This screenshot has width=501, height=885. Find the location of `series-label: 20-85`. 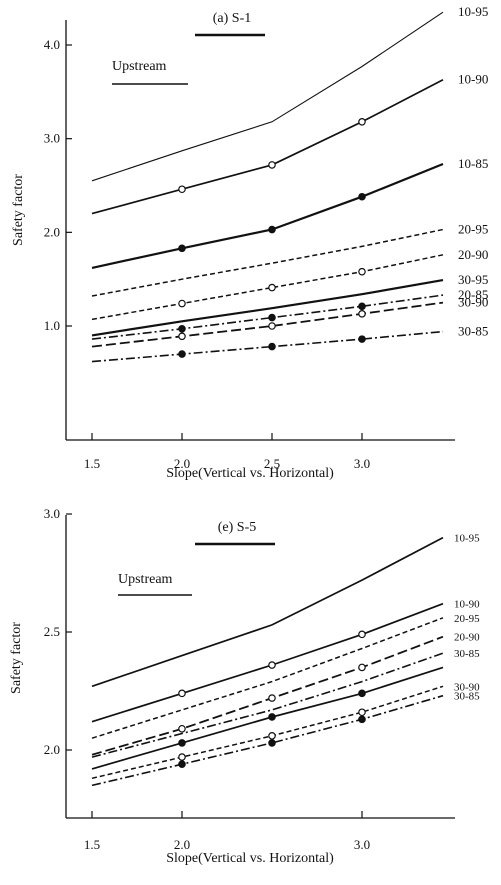

series-label: 20-85 is located at coordinates (473, 294).